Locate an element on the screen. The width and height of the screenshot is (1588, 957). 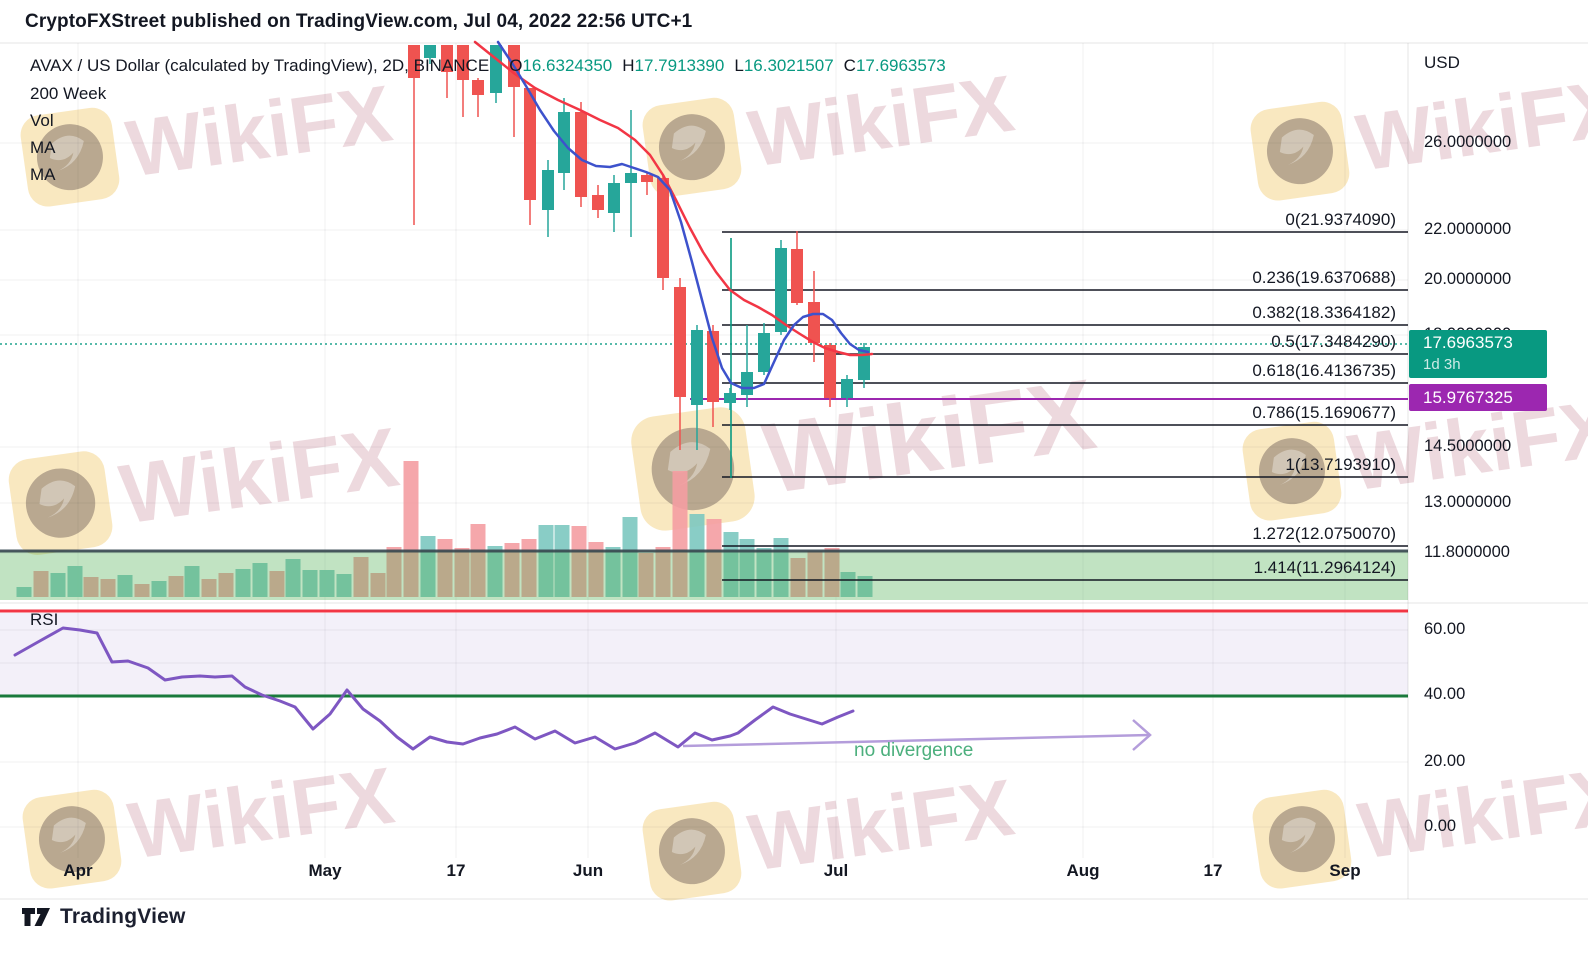
axis-tick-label: 0.00 is located at coordinates (1440, 826).